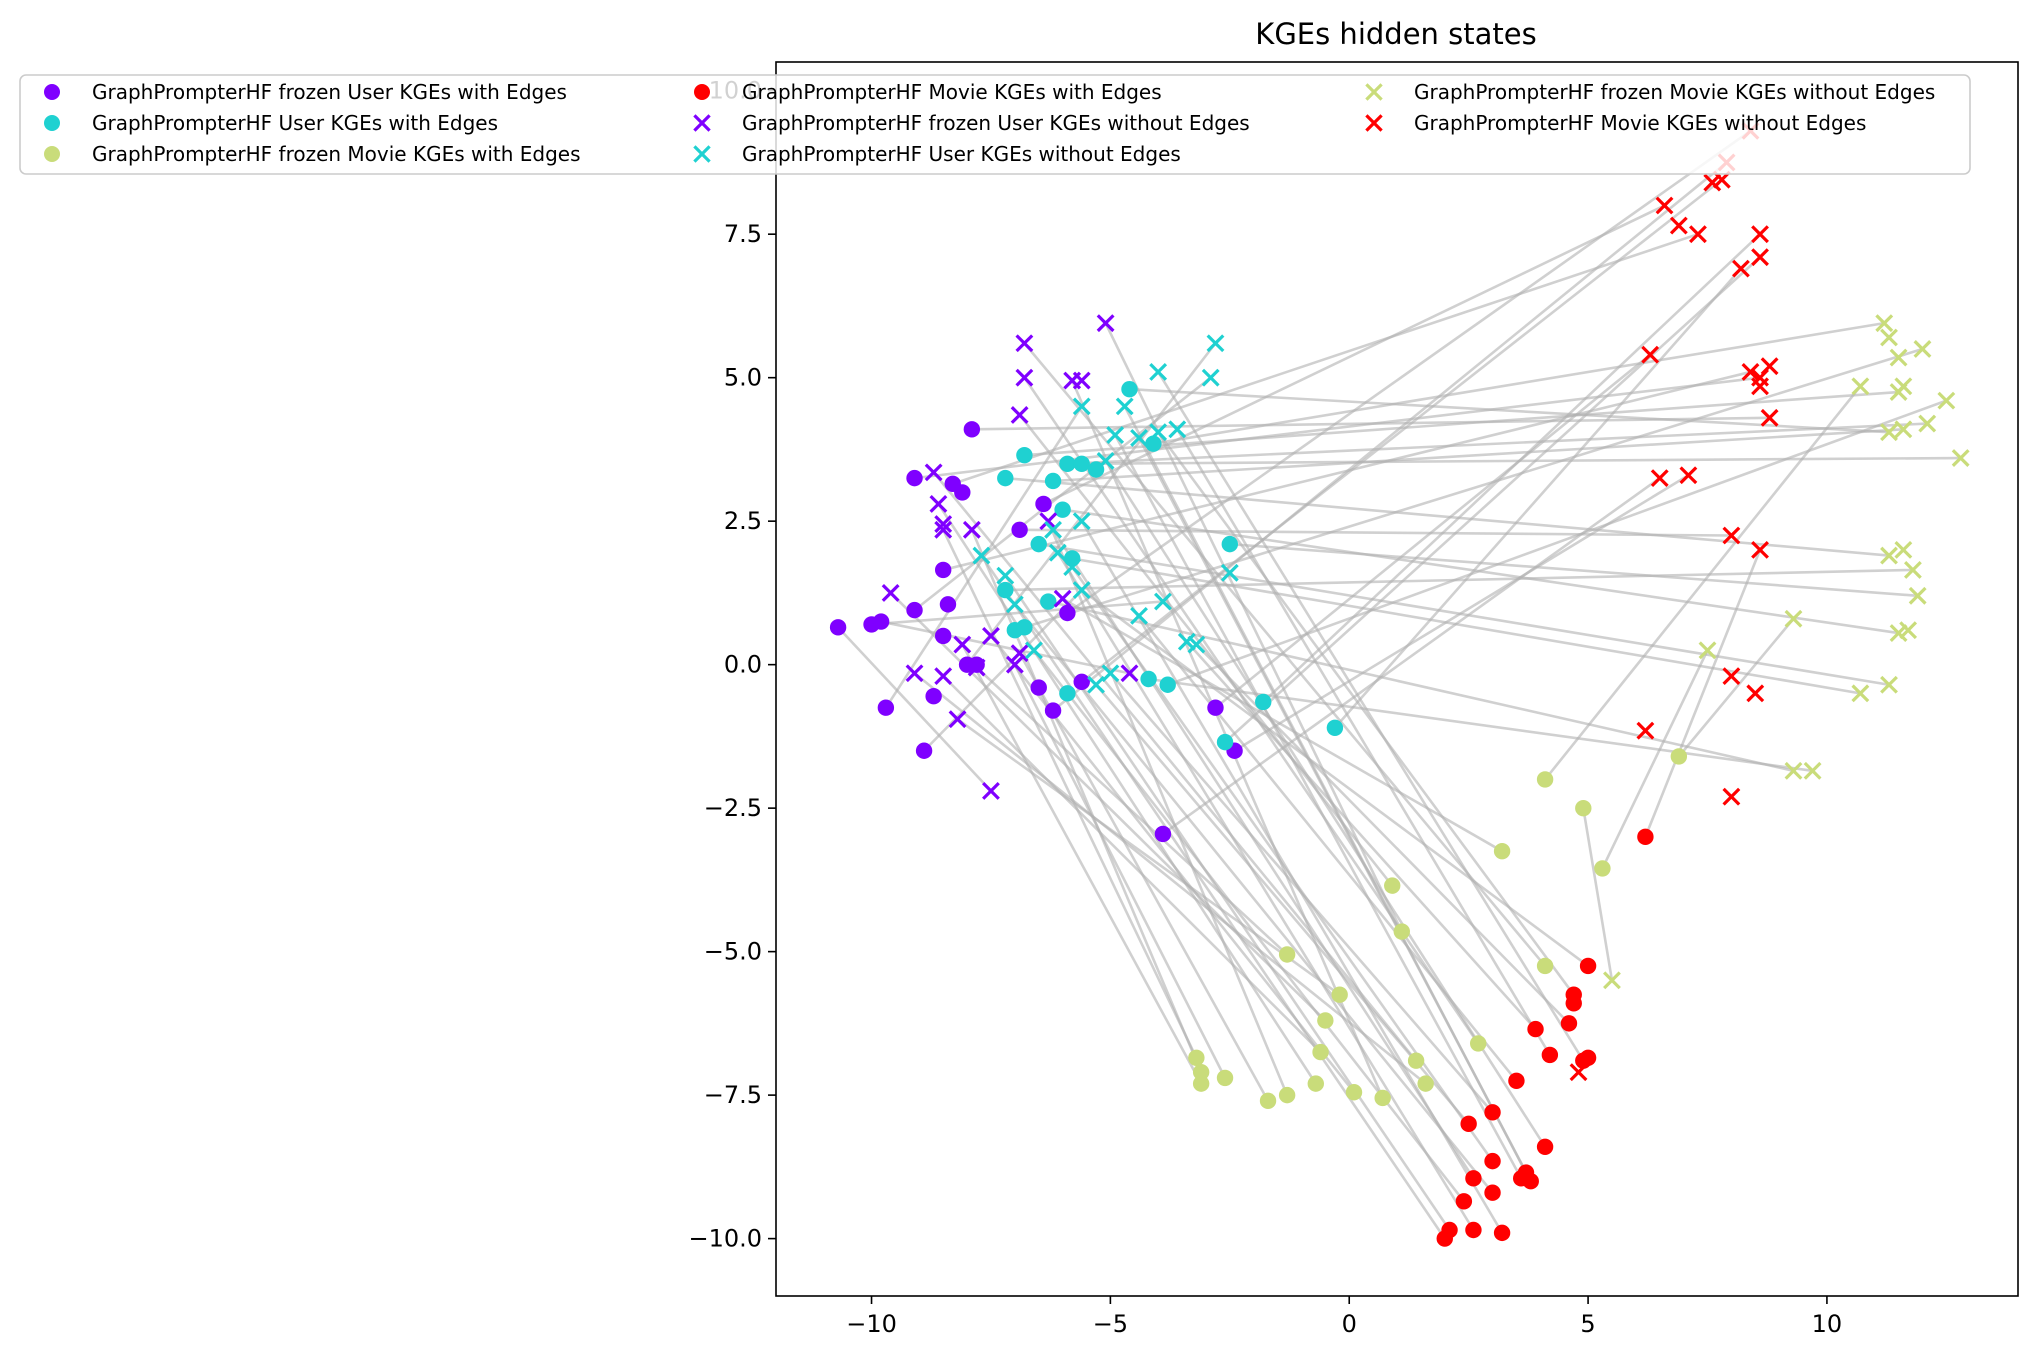 The image size is (2034, 1362). What do you see at coordinates (952, 92) in the screenshot?
I see `legend-label: GraphPrompterHF Movie KGEs with Edges` at bounding box center [952, 92].